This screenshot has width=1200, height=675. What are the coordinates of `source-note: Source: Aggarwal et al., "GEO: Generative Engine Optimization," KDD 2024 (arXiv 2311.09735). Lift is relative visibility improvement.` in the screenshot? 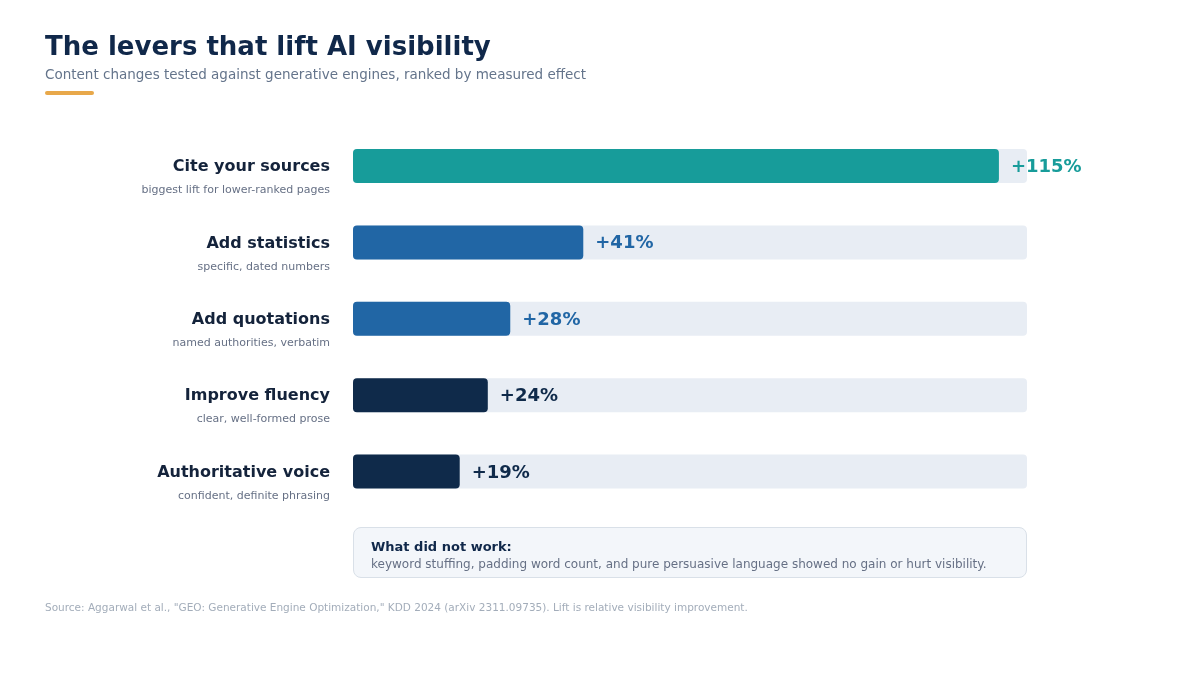 It's located at (396, 607).